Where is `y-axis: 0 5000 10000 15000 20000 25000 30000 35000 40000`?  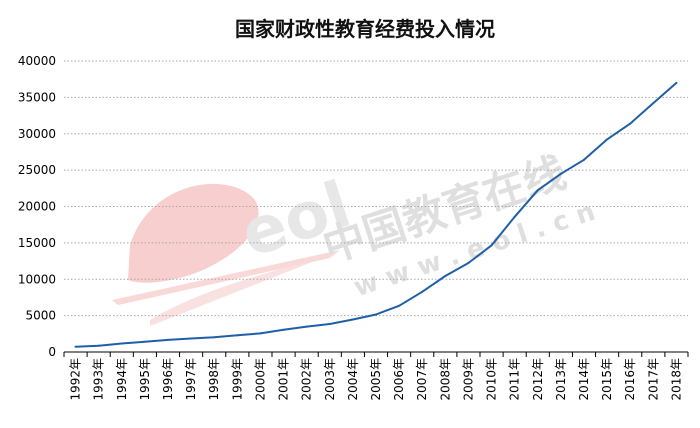
y-axis: 0 5000 10000 15000 20000 25000 30000 35000 40000 is located at coordinates (37, 206).